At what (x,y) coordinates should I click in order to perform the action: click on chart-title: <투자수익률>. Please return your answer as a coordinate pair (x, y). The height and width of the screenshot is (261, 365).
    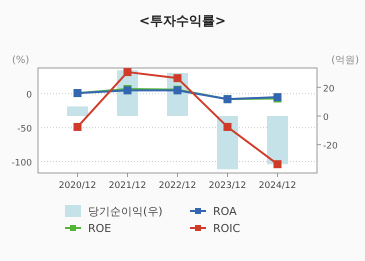
    Looking at the image, I should click on (182, 21).